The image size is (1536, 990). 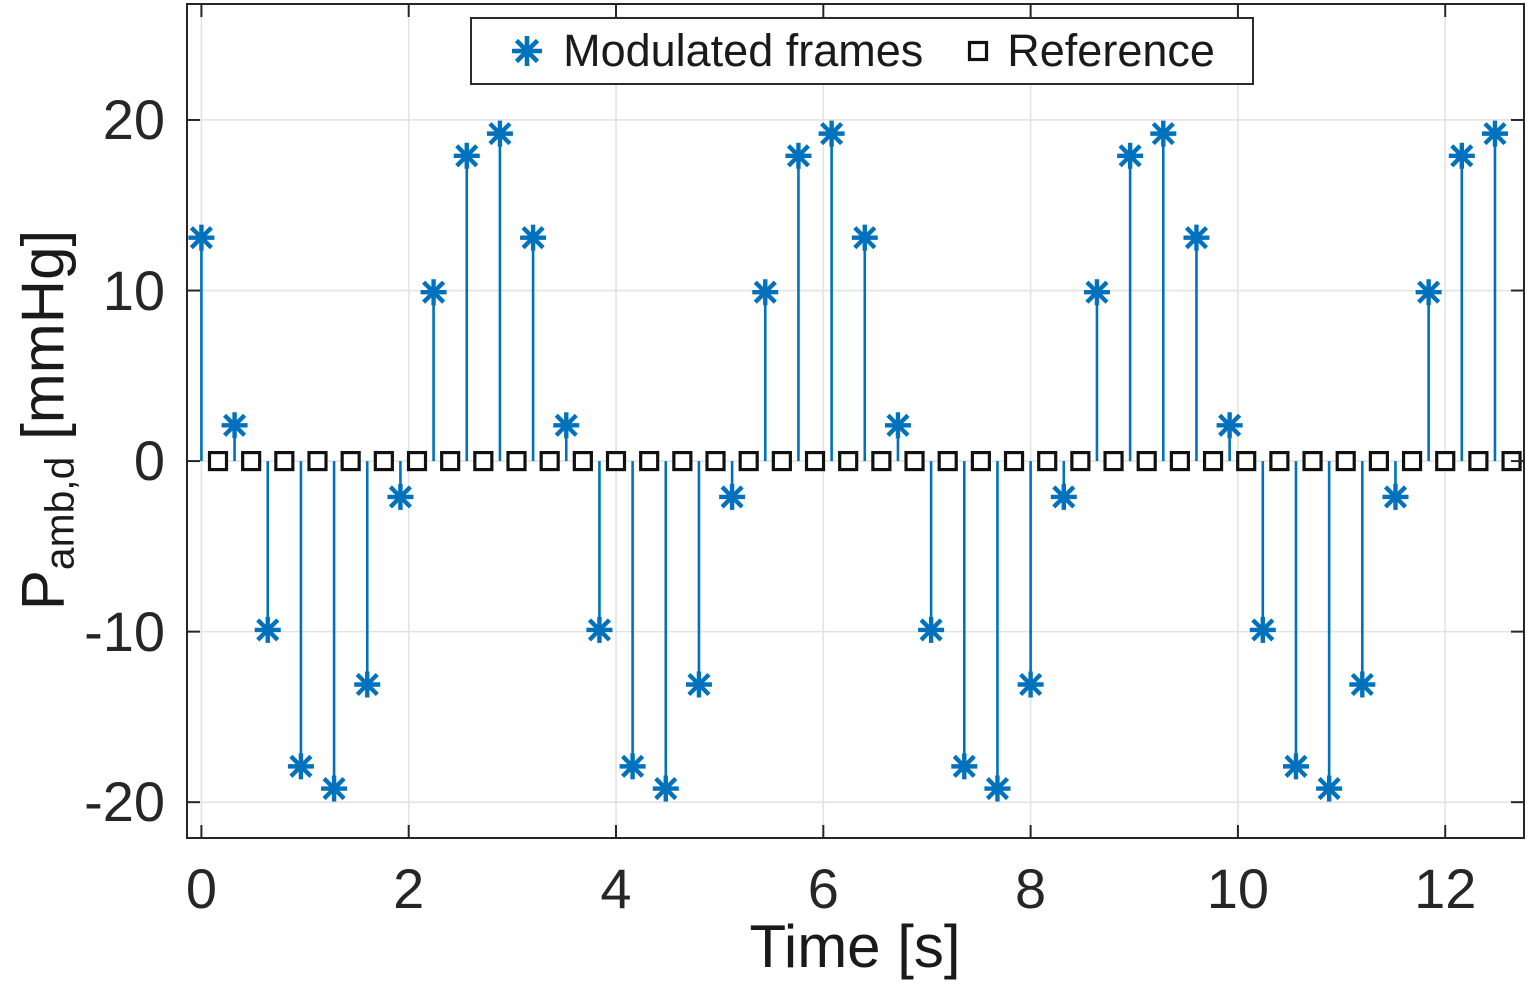 I want to click on y-axis-label-main: P, so click(x=43, y=590).